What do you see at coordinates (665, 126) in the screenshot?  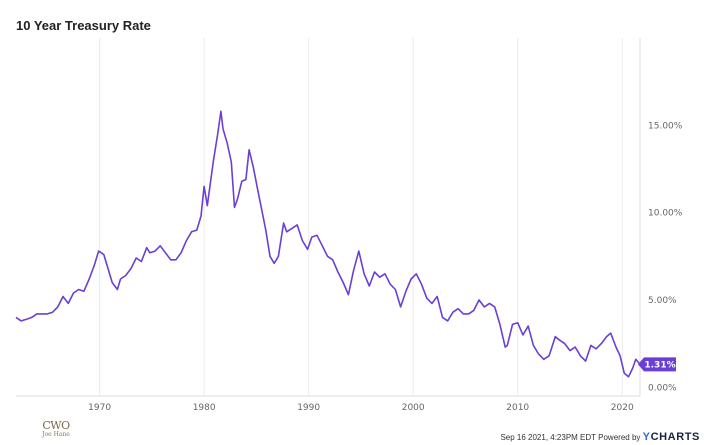 I see `y-tick-label: 15.00%` at bounding box center [665, 126].